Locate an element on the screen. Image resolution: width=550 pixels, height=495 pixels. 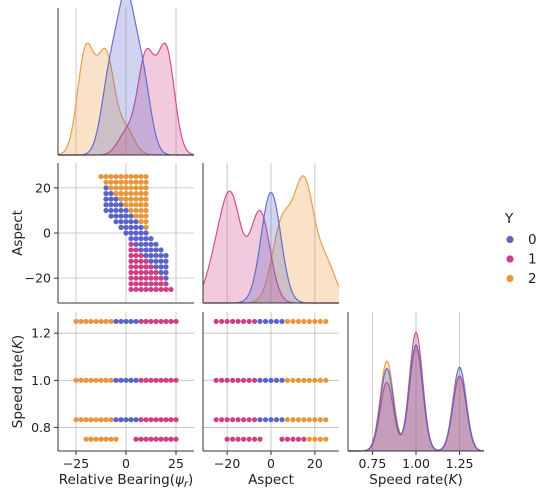
diag-speed-xtick-label-0: 0.75 is located at coordinates (372, 463).